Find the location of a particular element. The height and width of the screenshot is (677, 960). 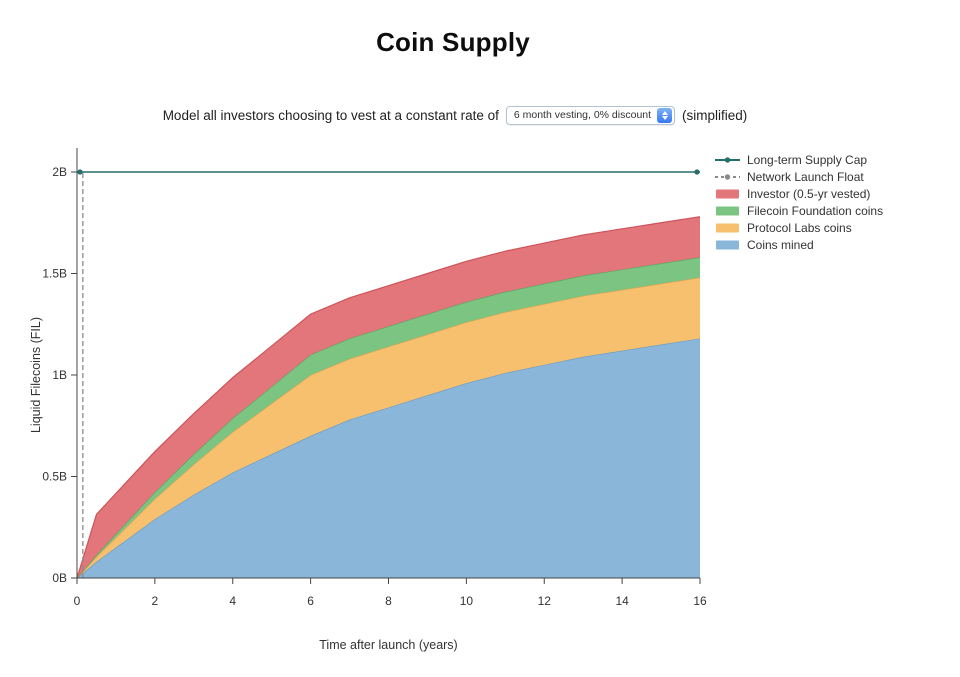

long-term-supply-cap-marker-left is located at coordinates (80, 172).